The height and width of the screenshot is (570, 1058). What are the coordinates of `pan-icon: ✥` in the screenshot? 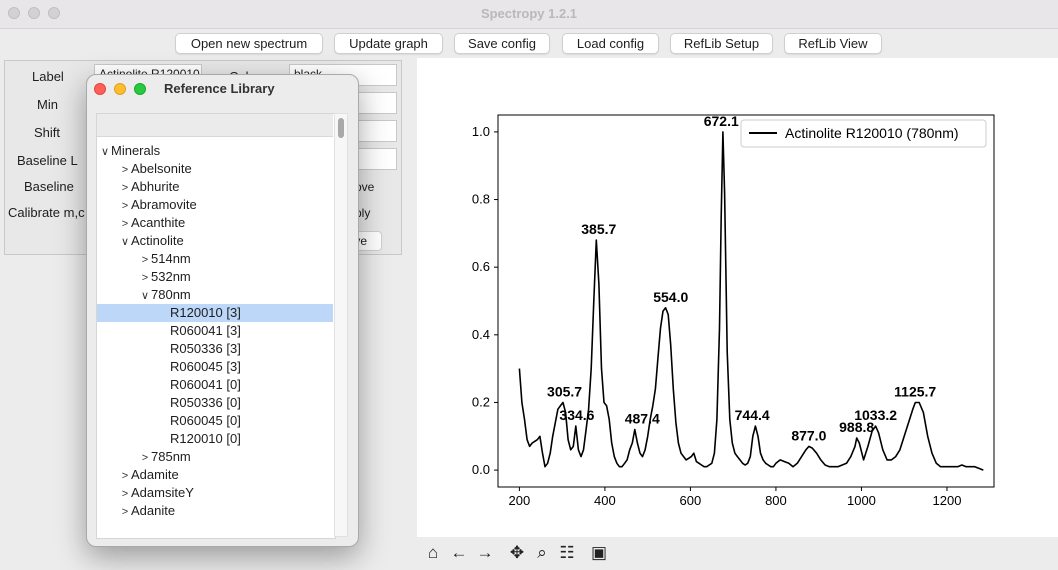 It's located at (517, 552).